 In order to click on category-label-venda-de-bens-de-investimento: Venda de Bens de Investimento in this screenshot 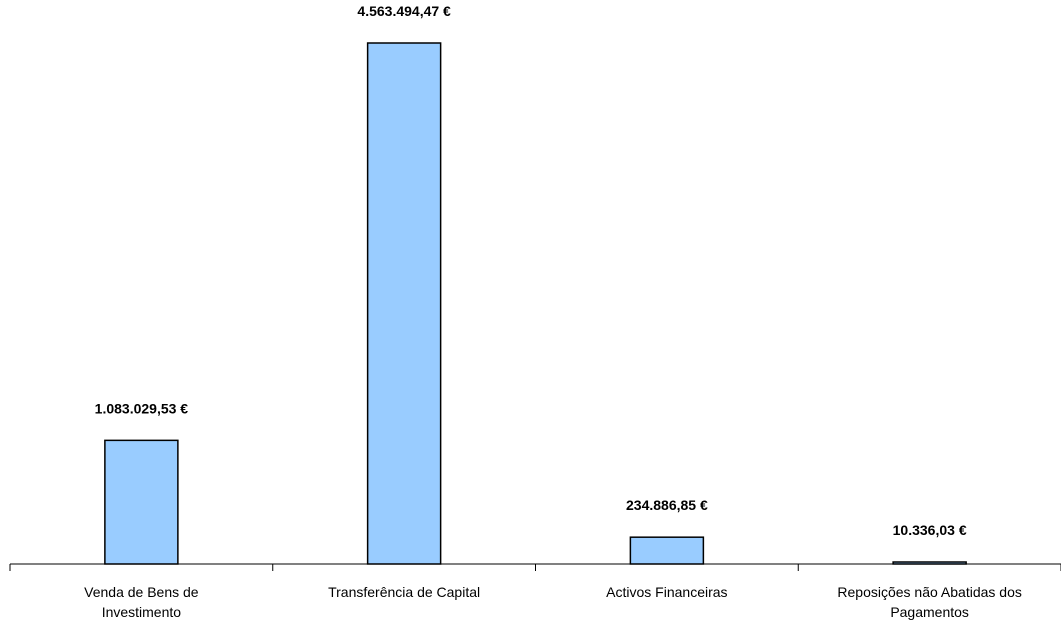, I will do `click(141, 602)`.